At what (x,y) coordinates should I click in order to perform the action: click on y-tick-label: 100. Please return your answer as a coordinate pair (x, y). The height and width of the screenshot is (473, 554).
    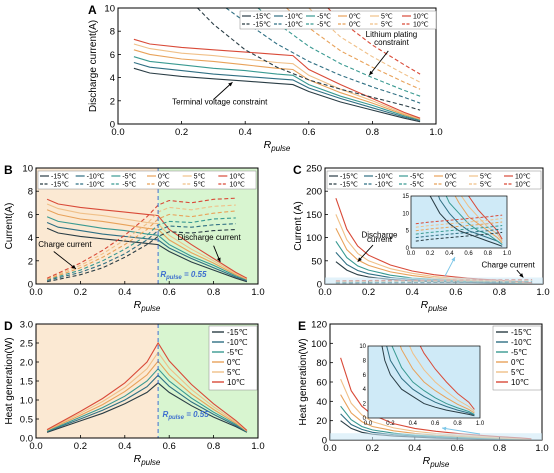
    Looking at the image, I should click on (319, 344).